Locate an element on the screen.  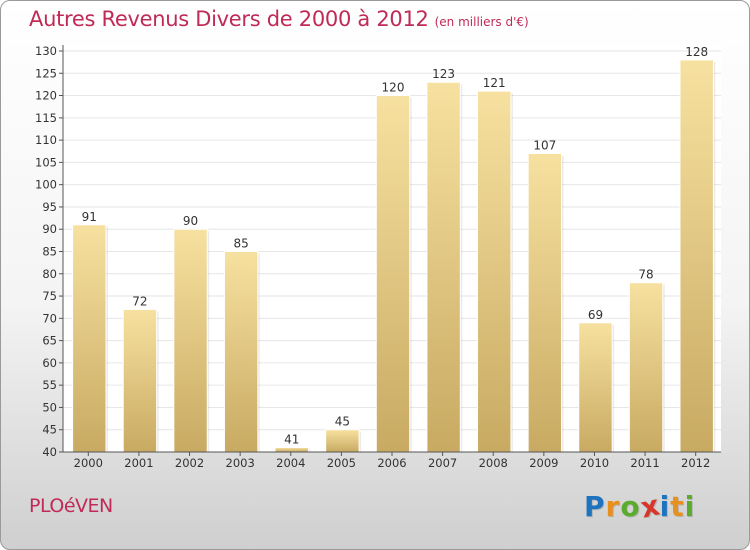
y-tick-label: 60 is located at coordinates (49, 363).